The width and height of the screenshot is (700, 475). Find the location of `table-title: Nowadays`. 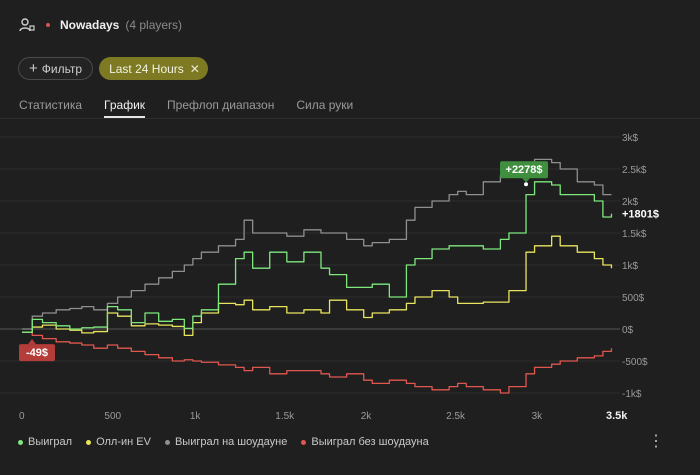

table-title: Nowadays is located at coordinates (90, 25).